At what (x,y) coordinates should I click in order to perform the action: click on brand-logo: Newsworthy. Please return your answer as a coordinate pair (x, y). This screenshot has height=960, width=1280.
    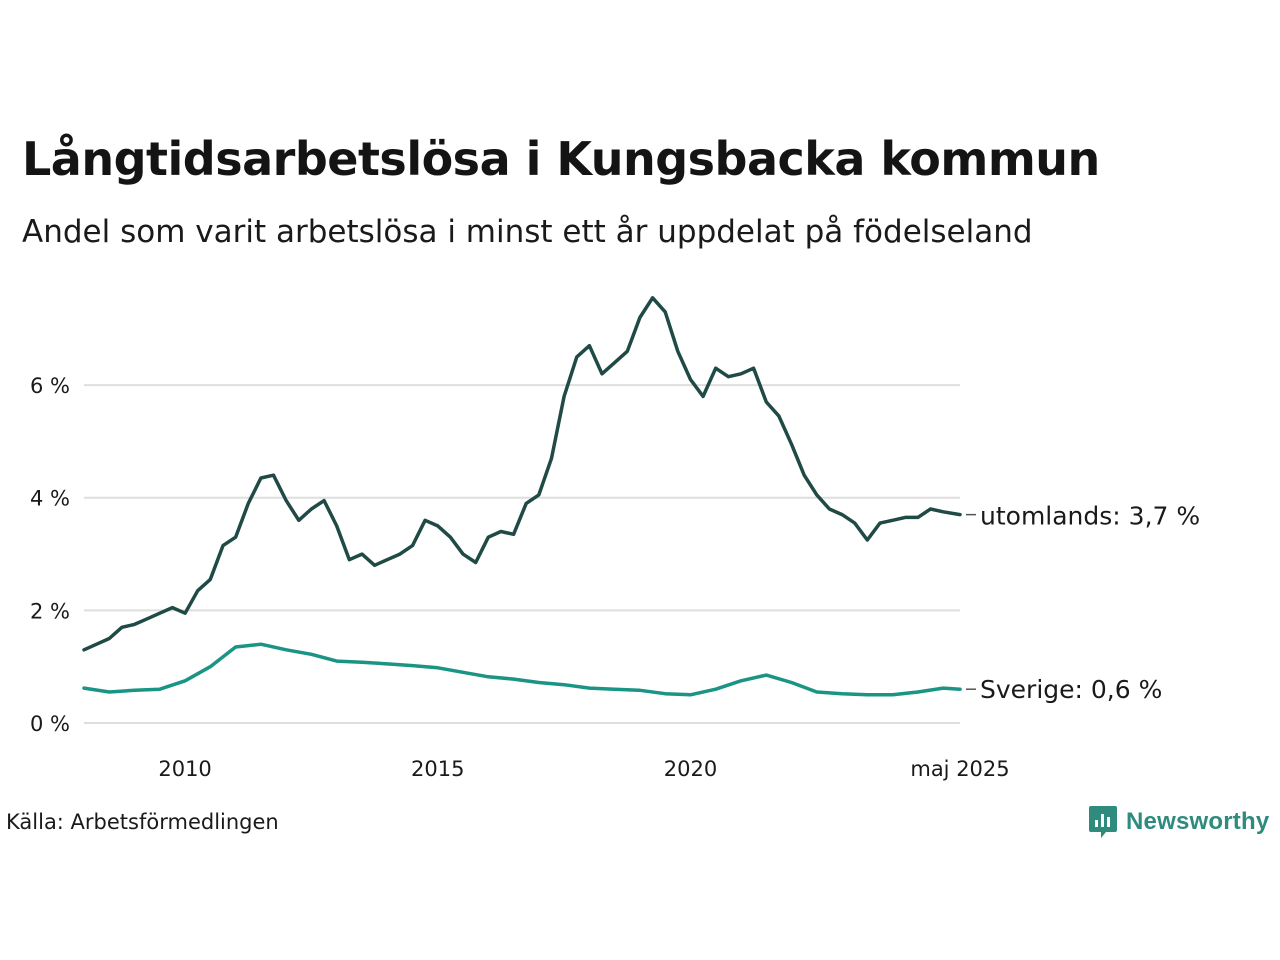
    Looking at the image, I should click on (1178, 822).